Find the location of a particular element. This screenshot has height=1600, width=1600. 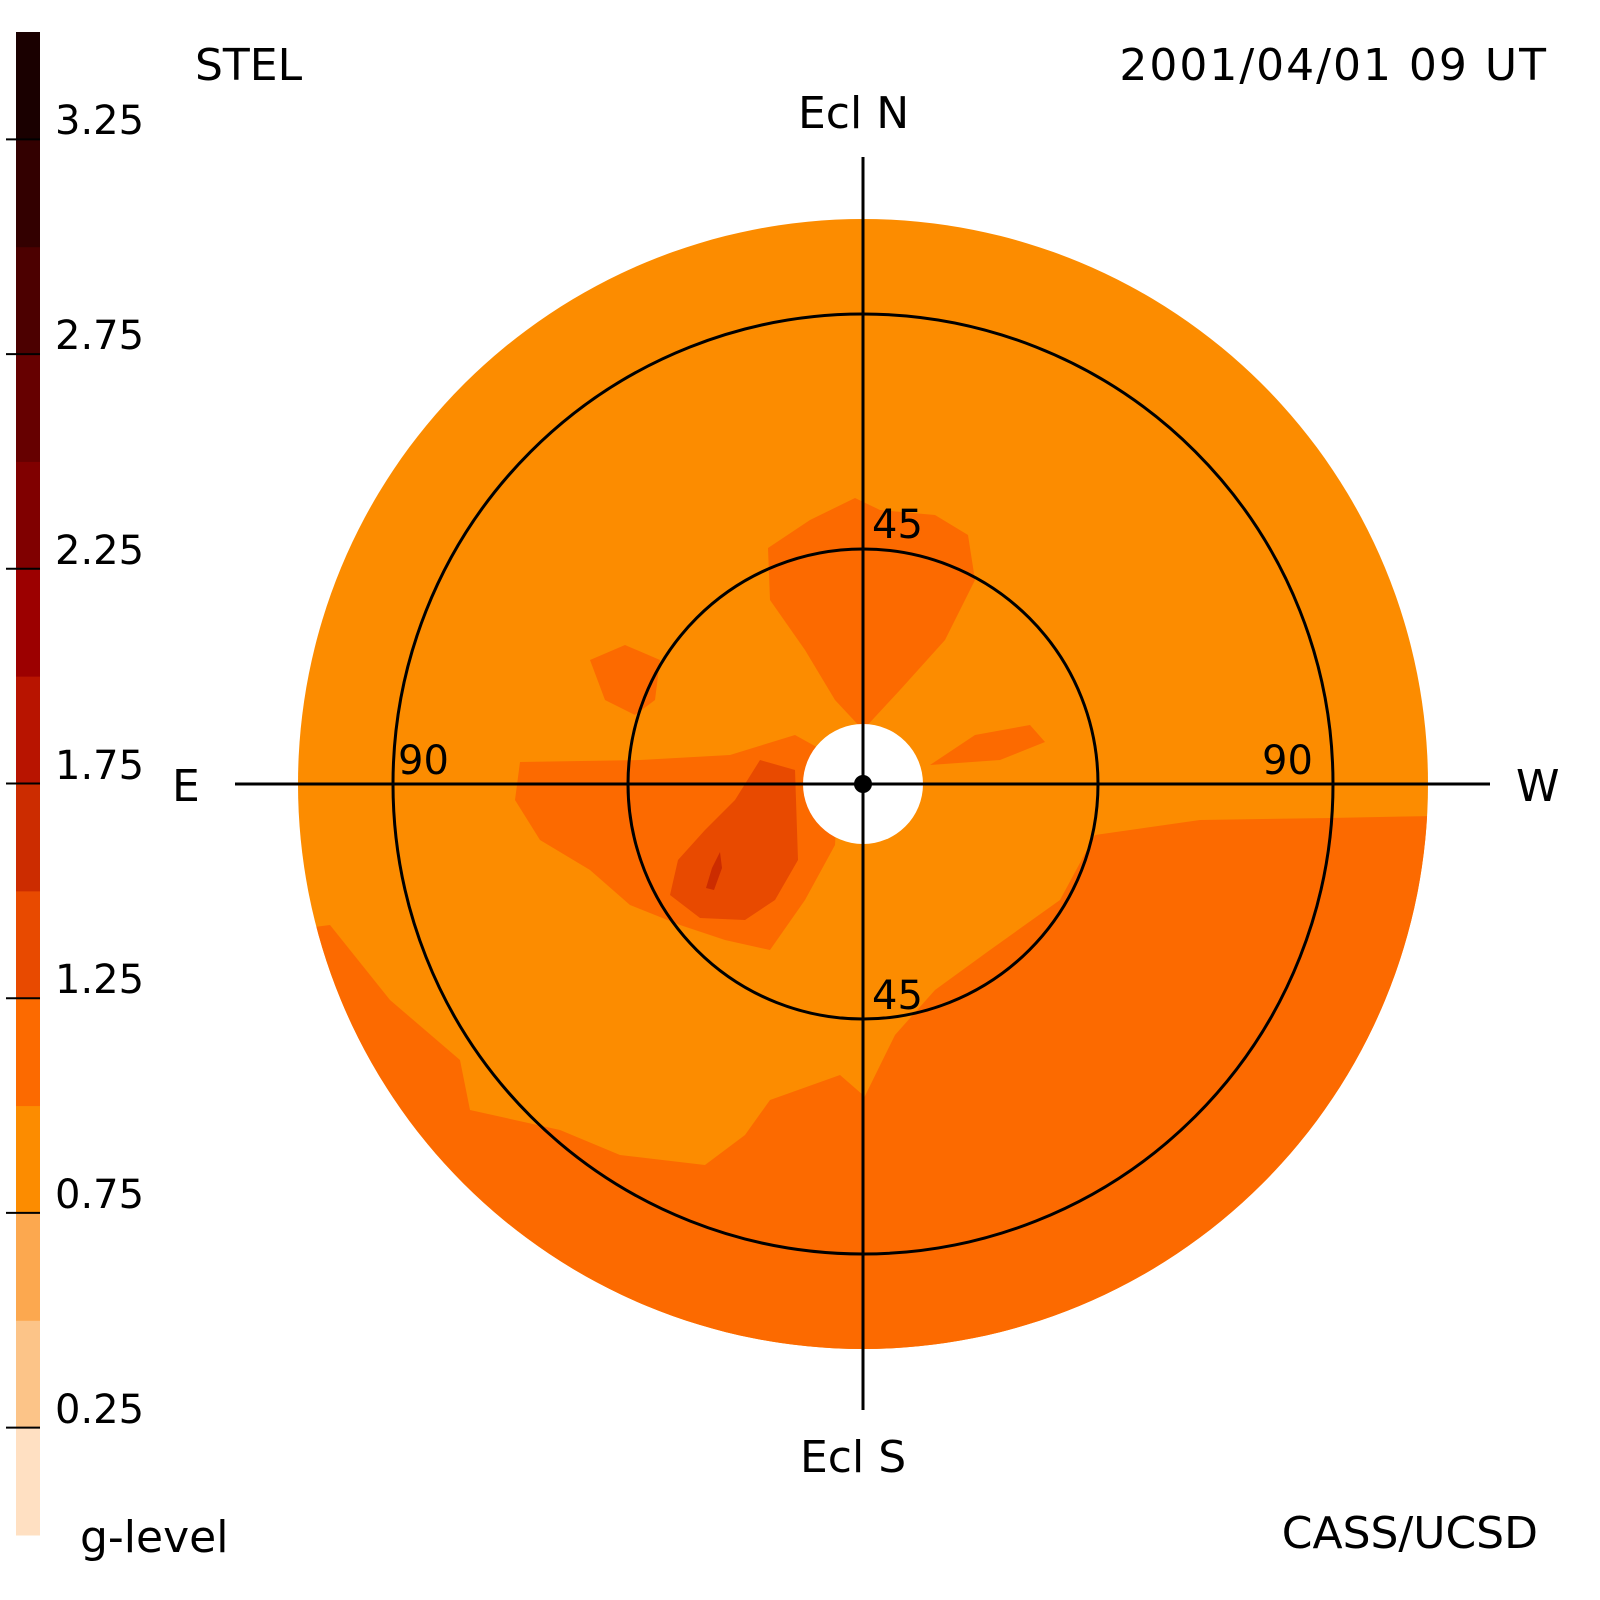

colorbar-tick-label: 0.25 is located at coordinates (100, 1409).